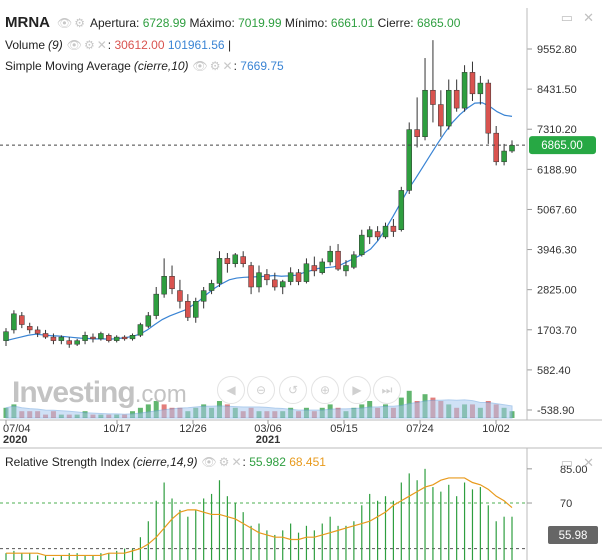 Image resolution: width=602 pixels, height=560 pixels. I want to click on current-price-tag, so click(562, 145).